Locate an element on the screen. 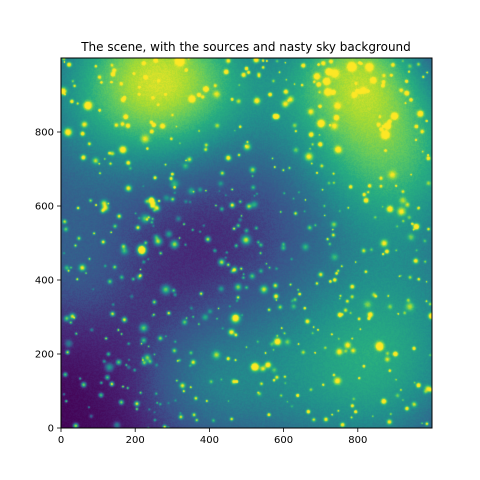 The height and width of the screenshot is (480, 480). x-tick-label: 800 is located at coordinates (357, 440).